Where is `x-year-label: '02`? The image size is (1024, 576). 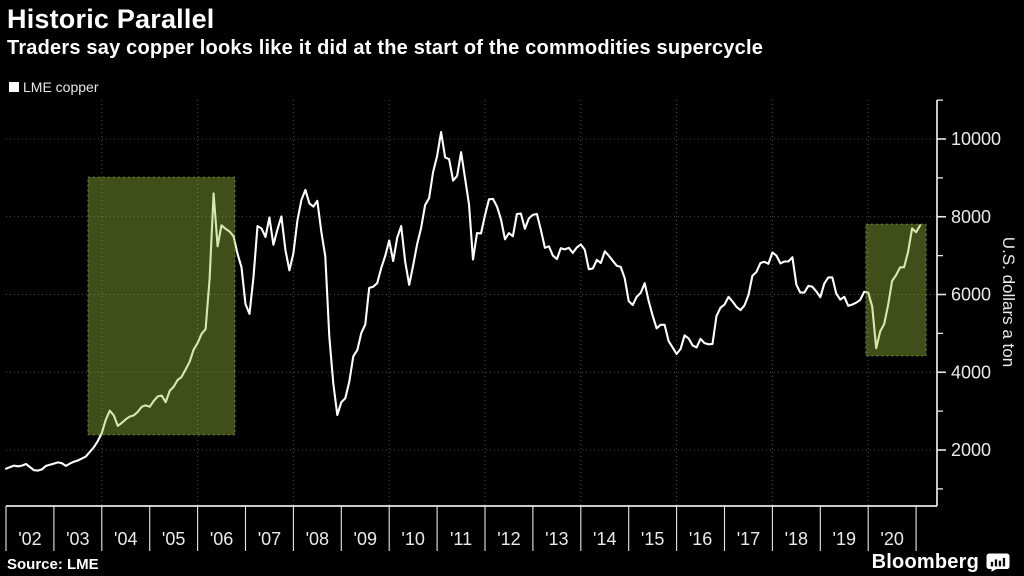
x-year-label: '02 is located at coordinates (29, 539).